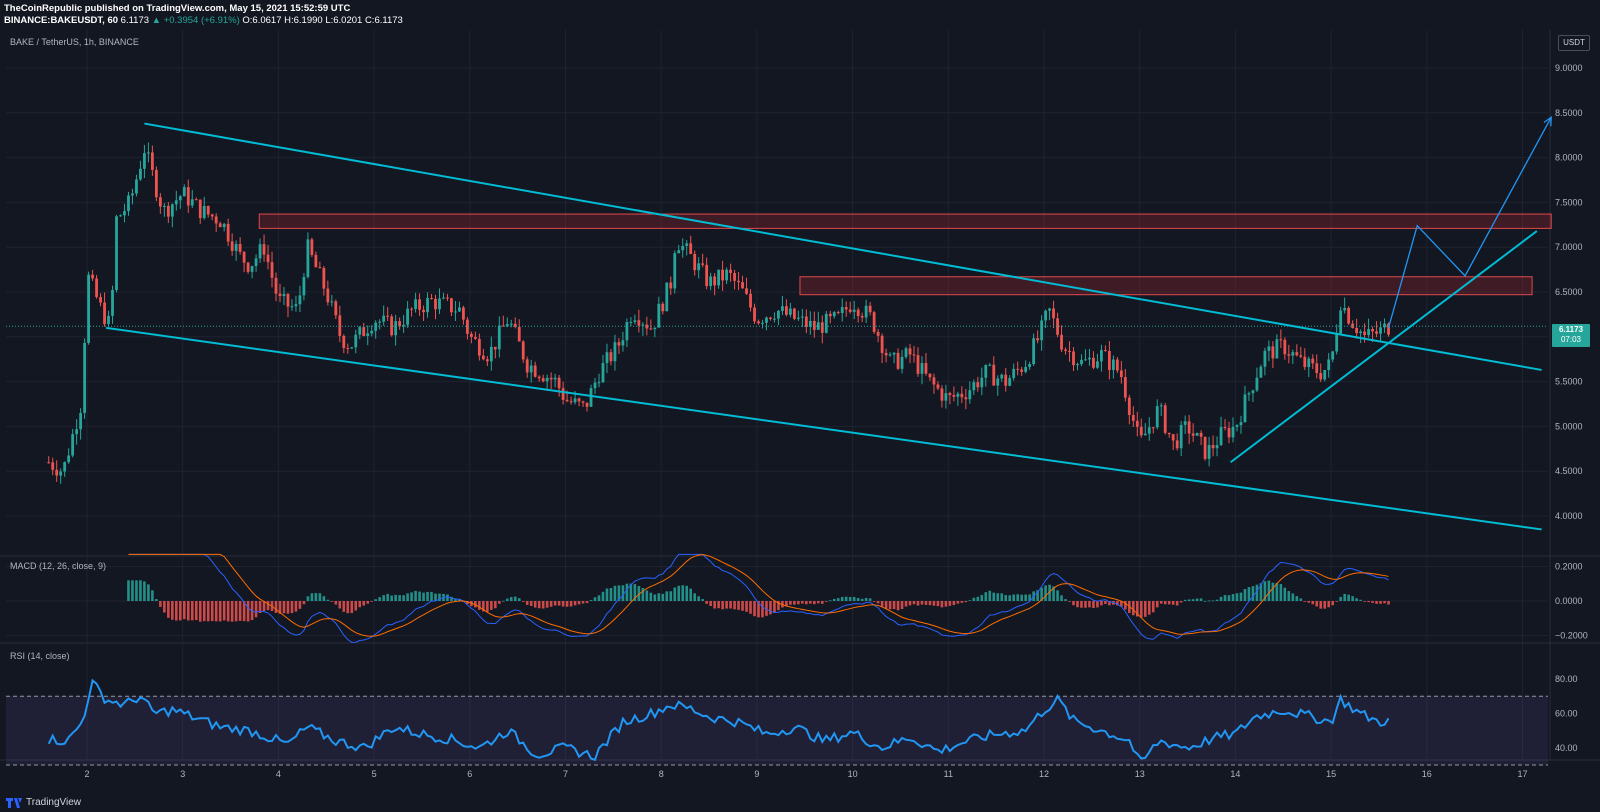 This screenshot has width=1600, height=812. I want to click on x-tick-label: 14, so click(1235, 774).